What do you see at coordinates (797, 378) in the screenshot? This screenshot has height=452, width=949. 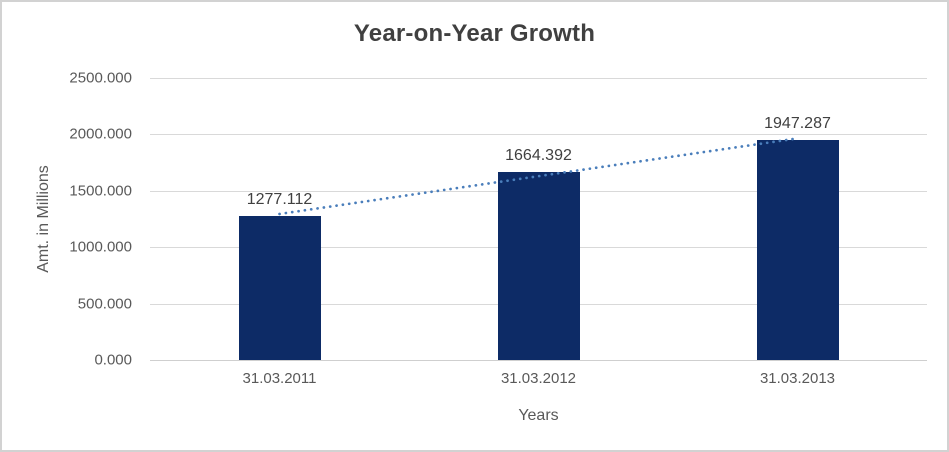 I see `x-tick-label: 31.03.2013` at bounding box center [797, 378].